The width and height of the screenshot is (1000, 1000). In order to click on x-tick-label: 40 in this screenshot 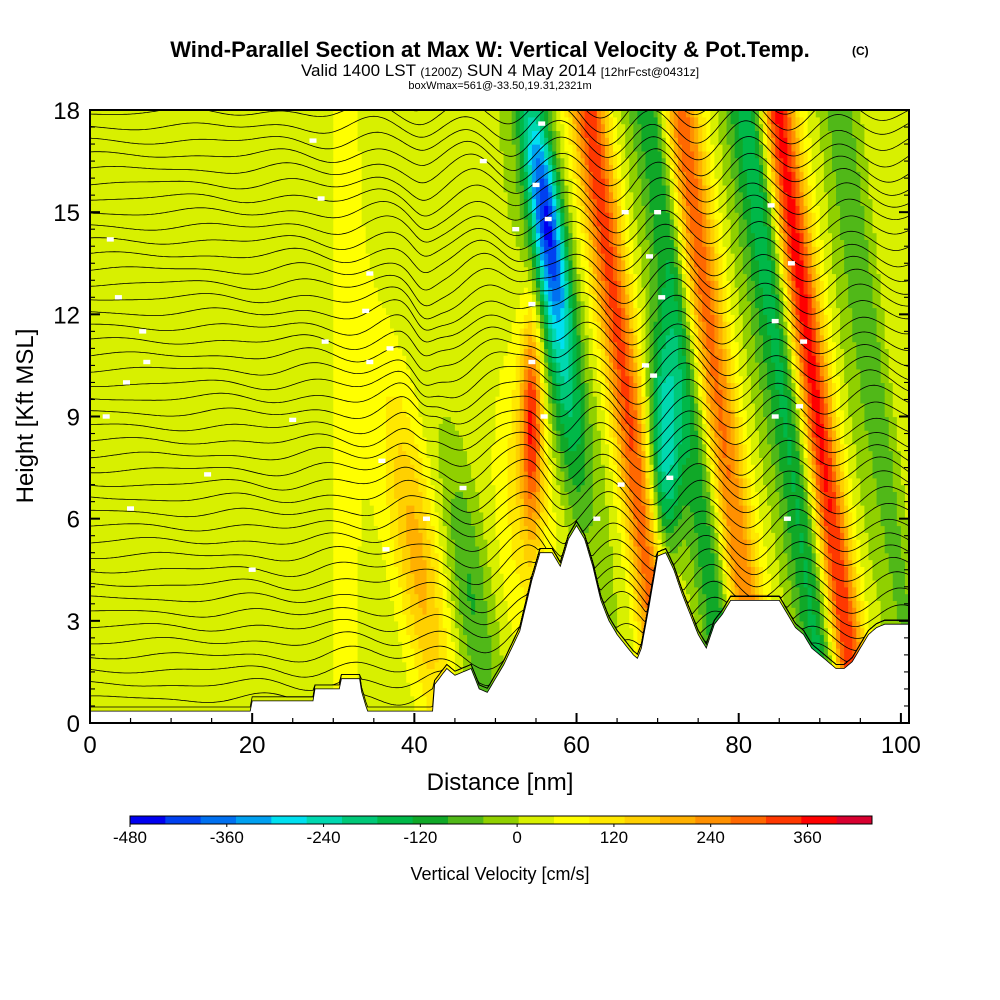, I will do `click(414, 745)`.